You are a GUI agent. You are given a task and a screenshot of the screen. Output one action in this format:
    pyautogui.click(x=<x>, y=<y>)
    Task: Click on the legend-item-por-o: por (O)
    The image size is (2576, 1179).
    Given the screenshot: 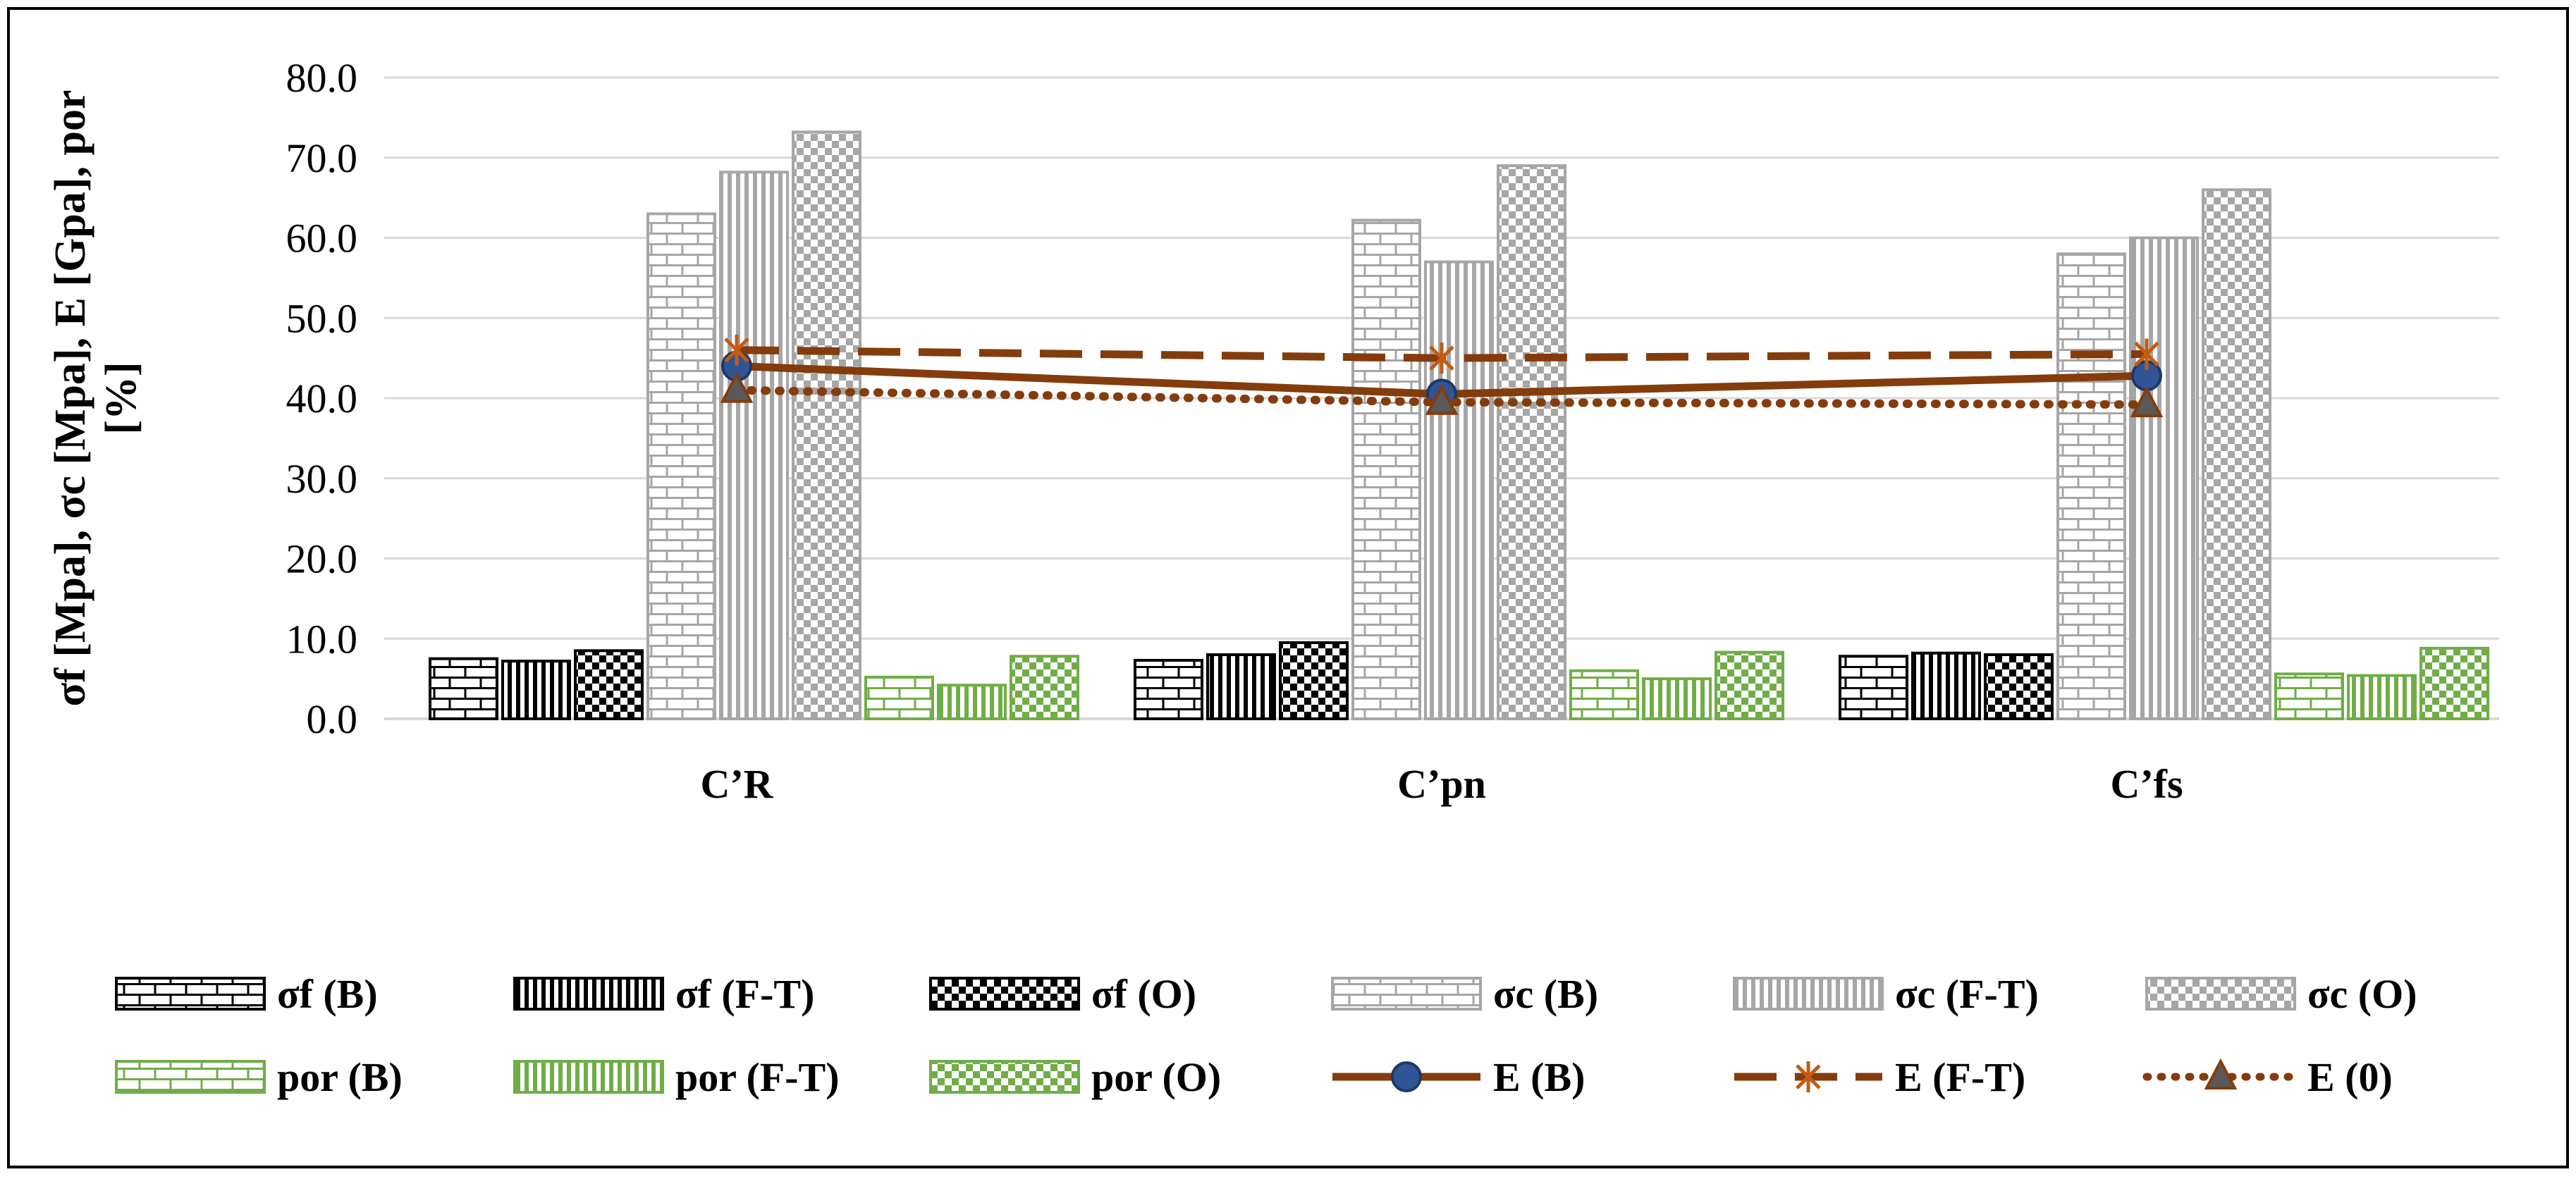 What is the action you would take?
    pyautogui.click(x=1075, y=1077)
    